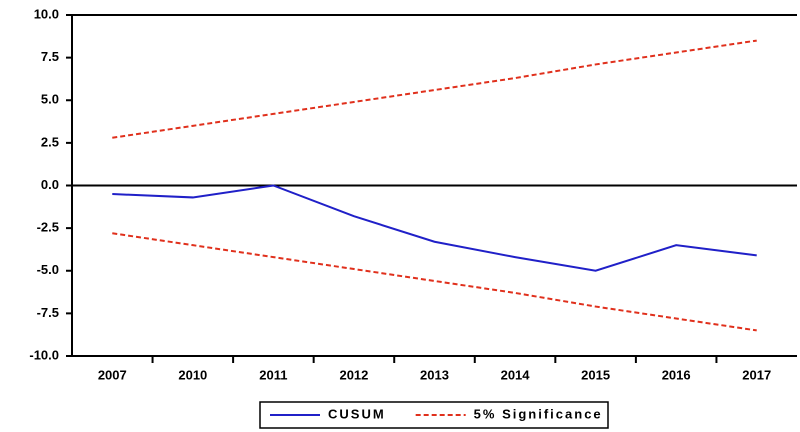 The width and height of the screenshot is (800, 432). Describe the element at coordinates (48, 269) in the screenshot. I see `y-tick-label: -5.0` at that location.